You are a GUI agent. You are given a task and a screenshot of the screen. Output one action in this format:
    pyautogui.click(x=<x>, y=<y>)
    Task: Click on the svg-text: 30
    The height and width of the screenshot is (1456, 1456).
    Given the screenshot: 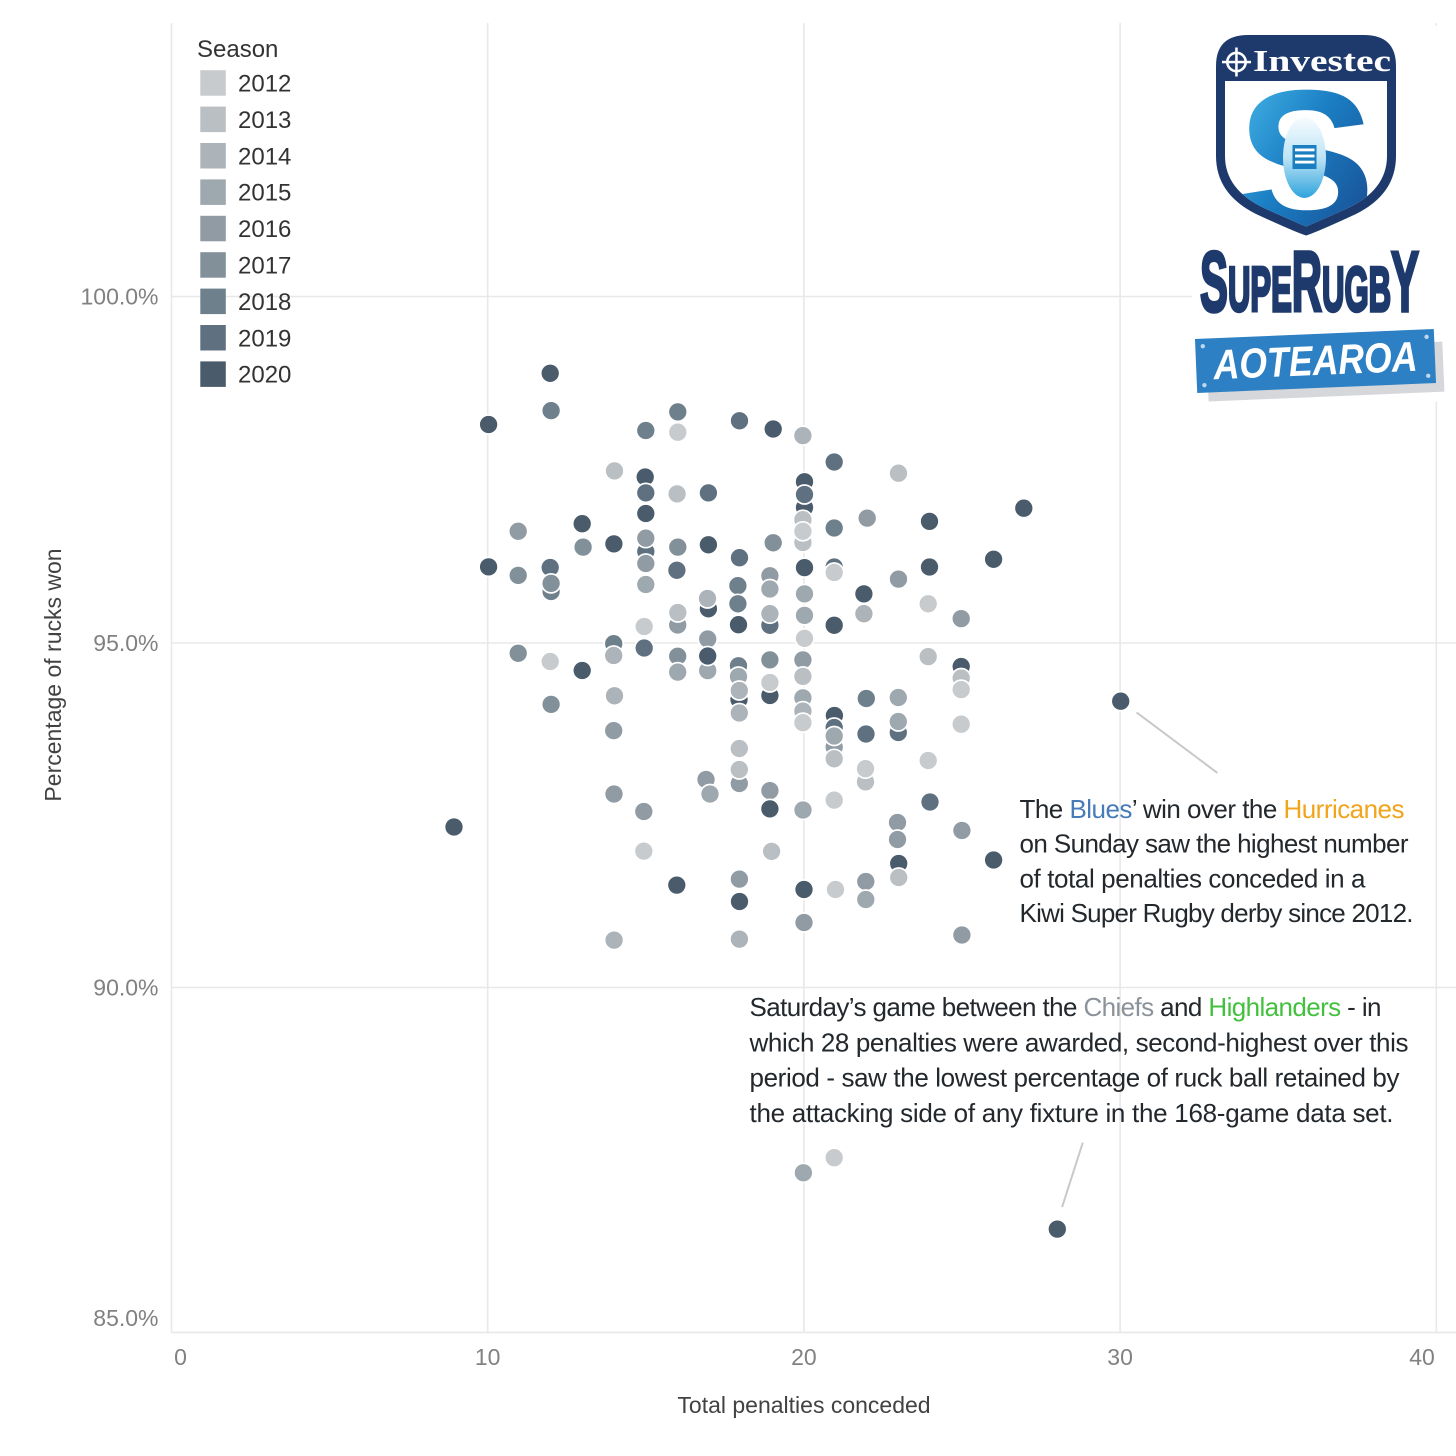 What is the action you would take?
    pyautogui.click(x=1120, y=1357)
    